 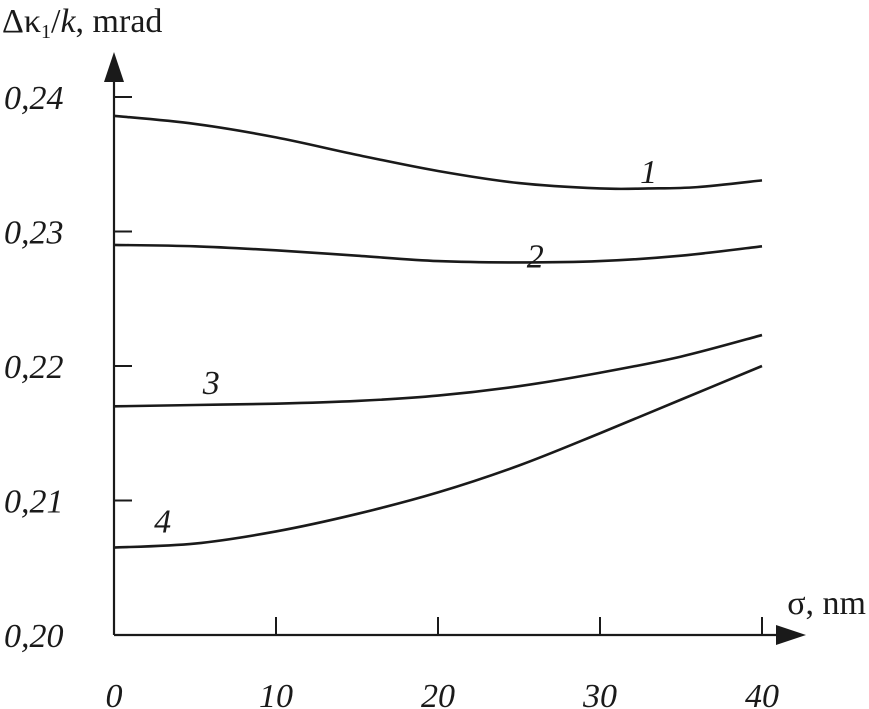 What do you see at coordinates (21, 21) in the screenshot?
I see `y-axis-label-prefix: Δκ` at bounding box center [21, 21].